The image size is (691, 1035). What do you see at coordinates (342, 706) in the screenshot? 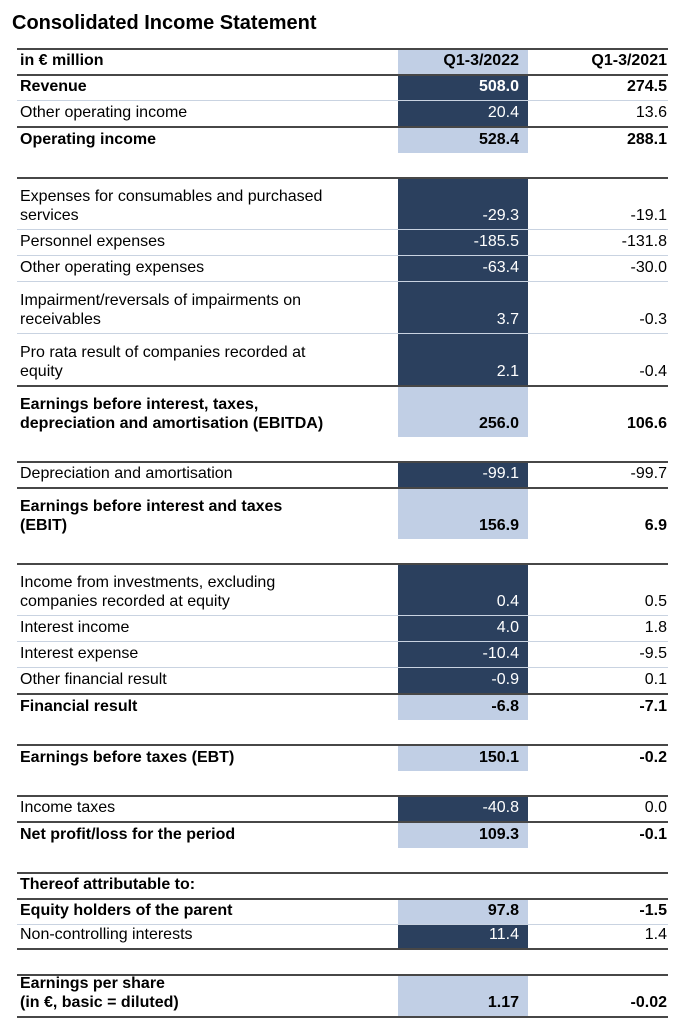
I see `table-row: Financial result -6.8 -7.1` at bounding box center [342, 706].